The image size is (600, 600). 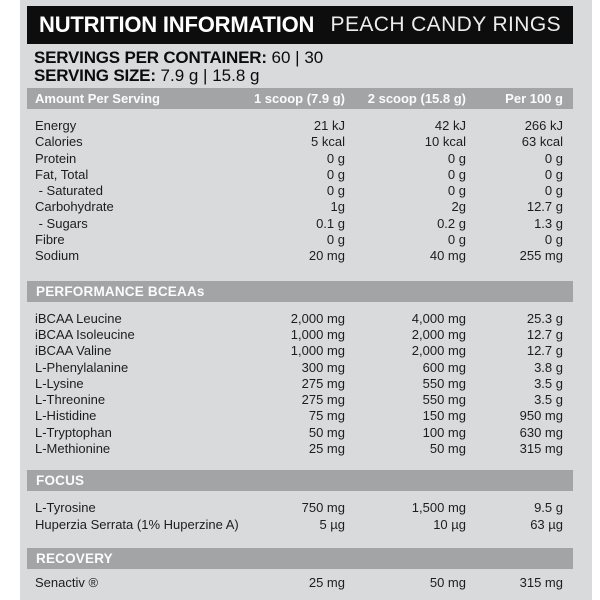 I want to click on table-row: L-Tryptophan 50 mg 100 mg 630 mg, so click(x=295, y=433).